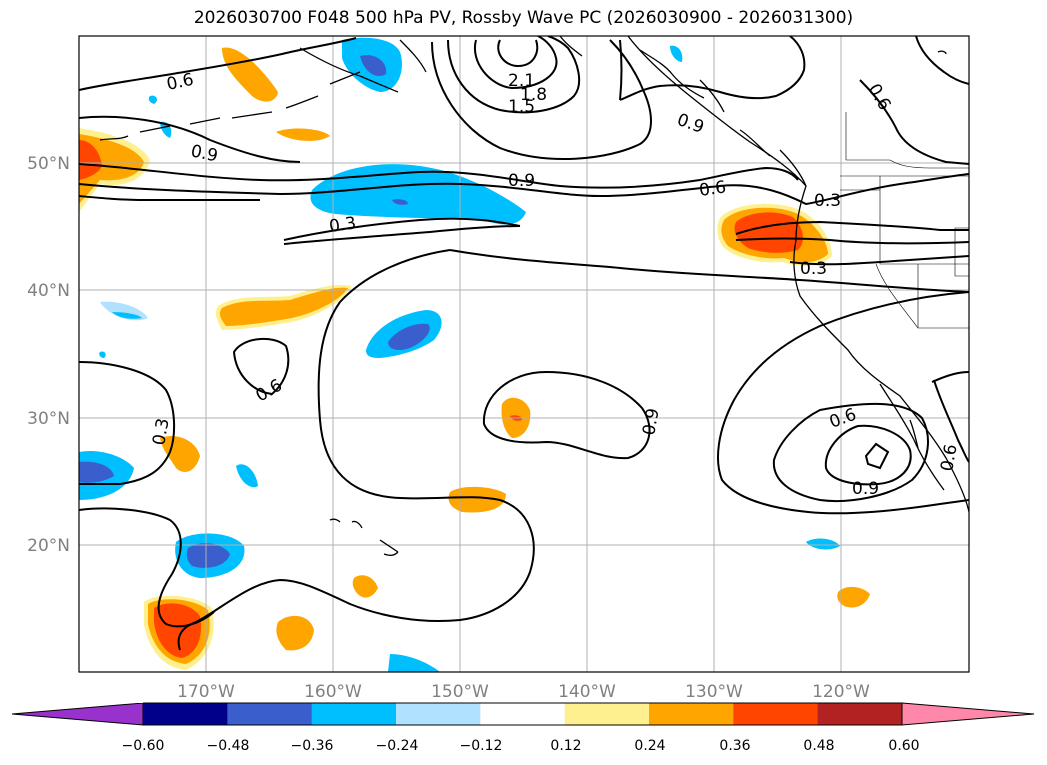 The height and width of the screenshot is (765, 1047). What do you see at coordinates (397, 746) in the screenshot?
I see `colorbar-tick-label: −0.24` at bounding box center [397, 746].